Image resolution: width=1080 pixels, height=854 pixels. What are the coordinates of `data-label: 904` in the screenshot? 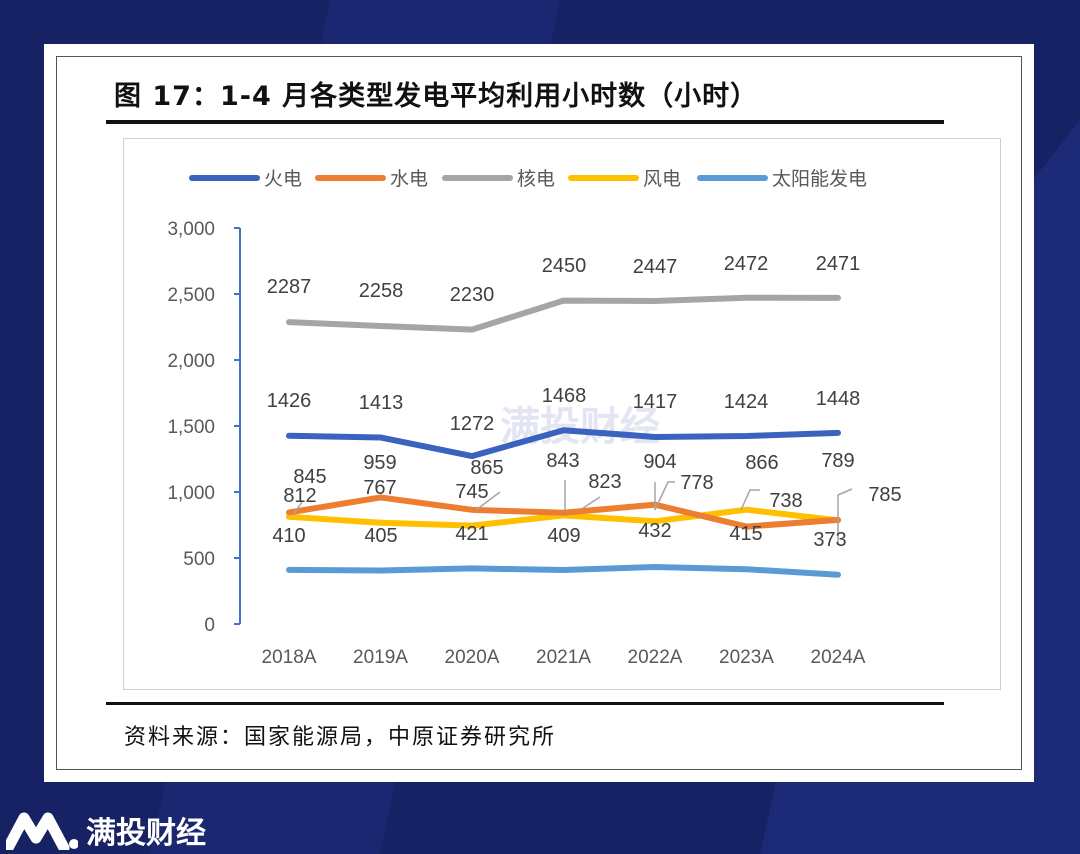 It's located at (659, 462).